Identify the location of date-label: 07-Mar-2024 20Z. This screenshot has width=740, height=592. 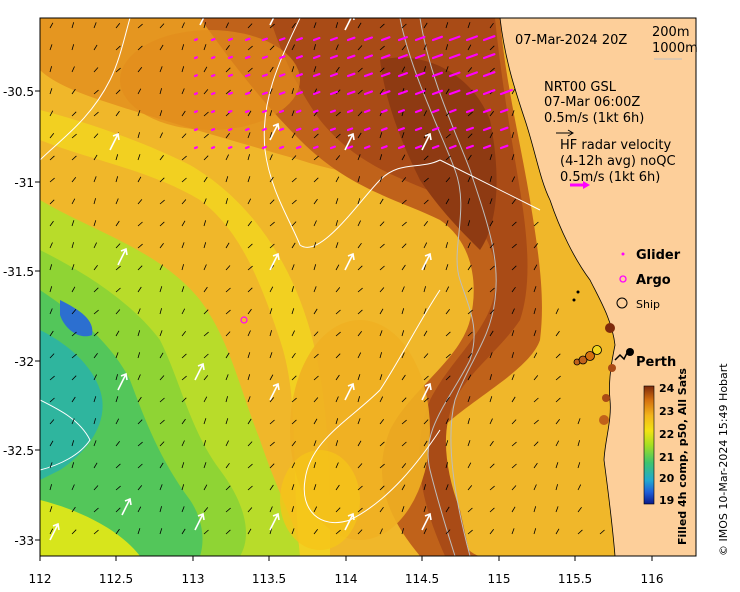
(571, 40).